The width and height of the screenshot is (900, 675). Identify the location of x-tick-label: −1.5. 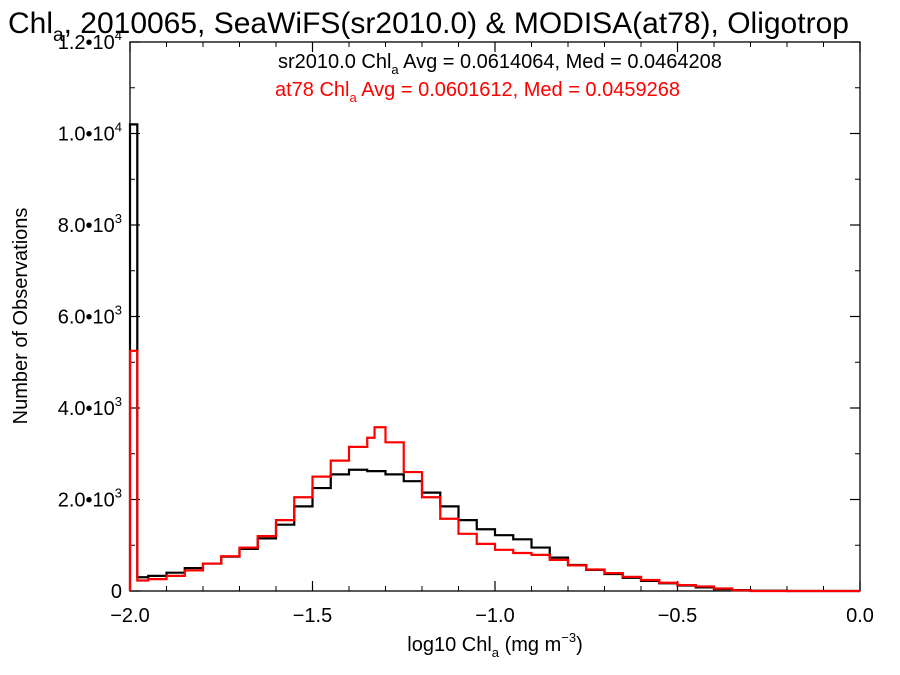
(312, 616).